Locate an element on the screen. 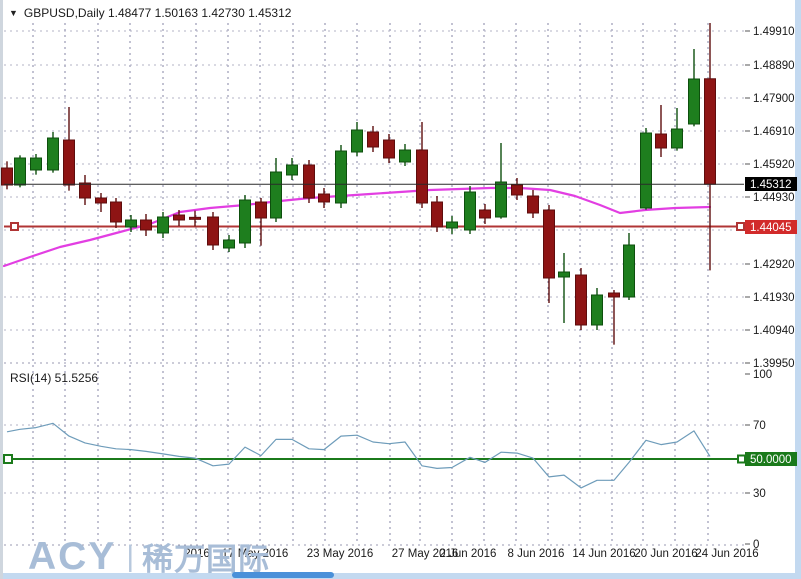  price-axis-label: 1.41930 is located at coordinates (774, 298).